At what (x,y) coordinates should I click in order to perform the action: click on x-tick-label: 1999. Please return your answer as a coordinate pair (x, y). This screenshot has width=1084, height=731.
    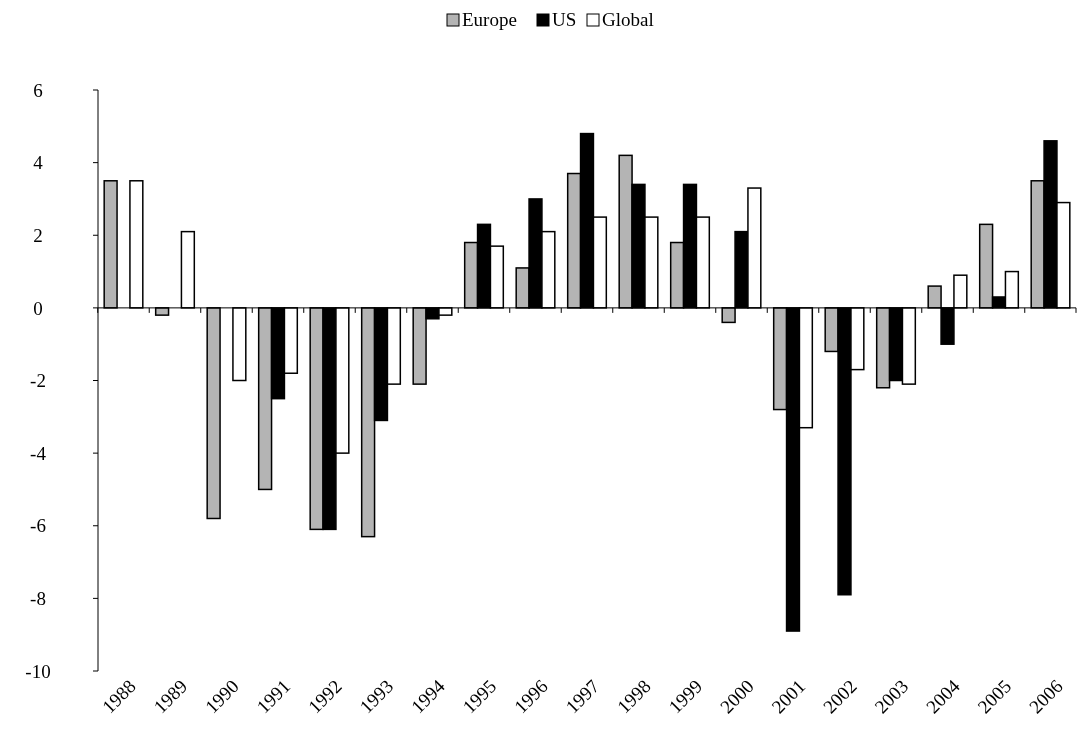
    Looking at the image, I should click on (685, 696).